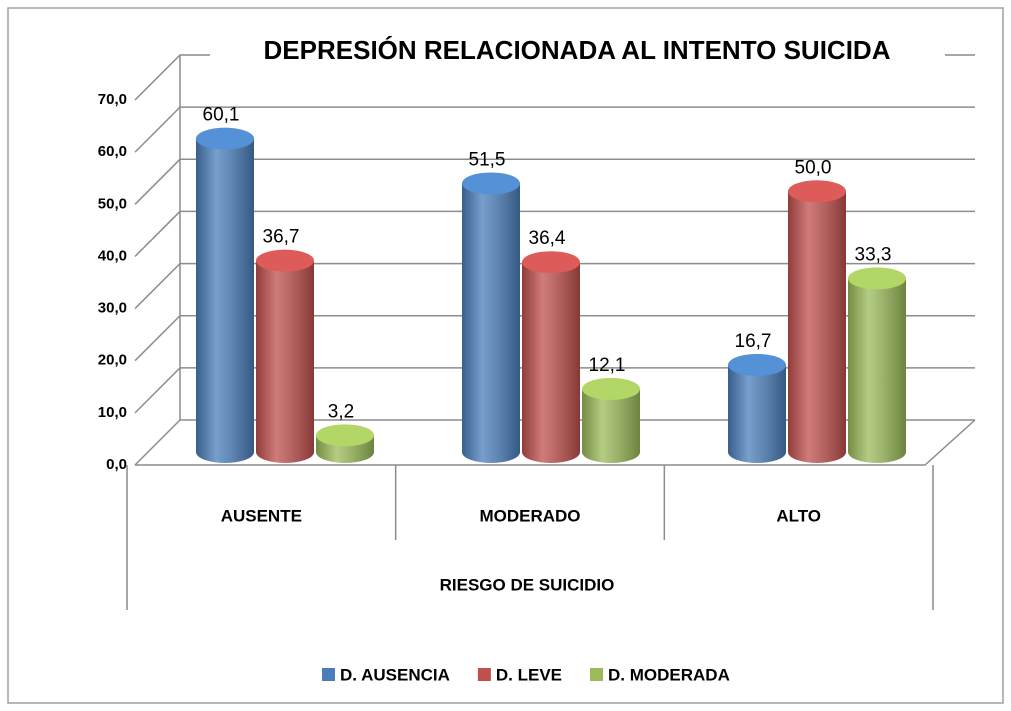  I want to click on x-axis-label: RIESGO DE SUICIDIO, so click(527, 584).